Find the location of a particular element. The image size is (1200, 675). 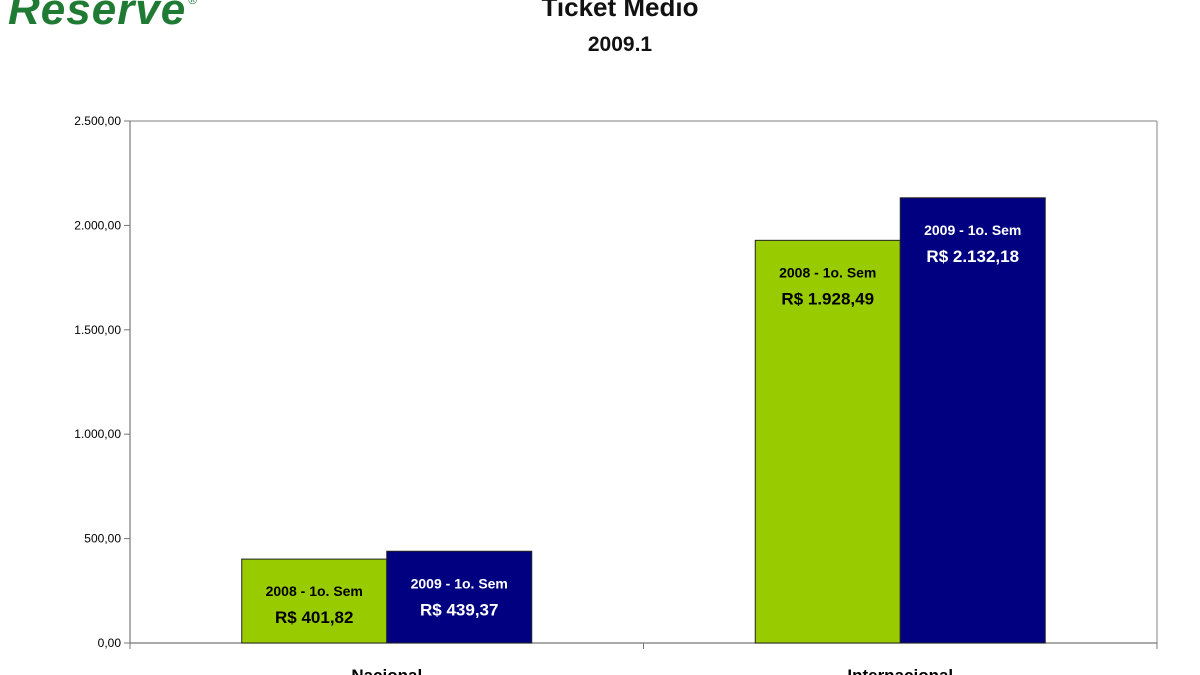

bar-2008-internacional is located at coordinates (827, 441).